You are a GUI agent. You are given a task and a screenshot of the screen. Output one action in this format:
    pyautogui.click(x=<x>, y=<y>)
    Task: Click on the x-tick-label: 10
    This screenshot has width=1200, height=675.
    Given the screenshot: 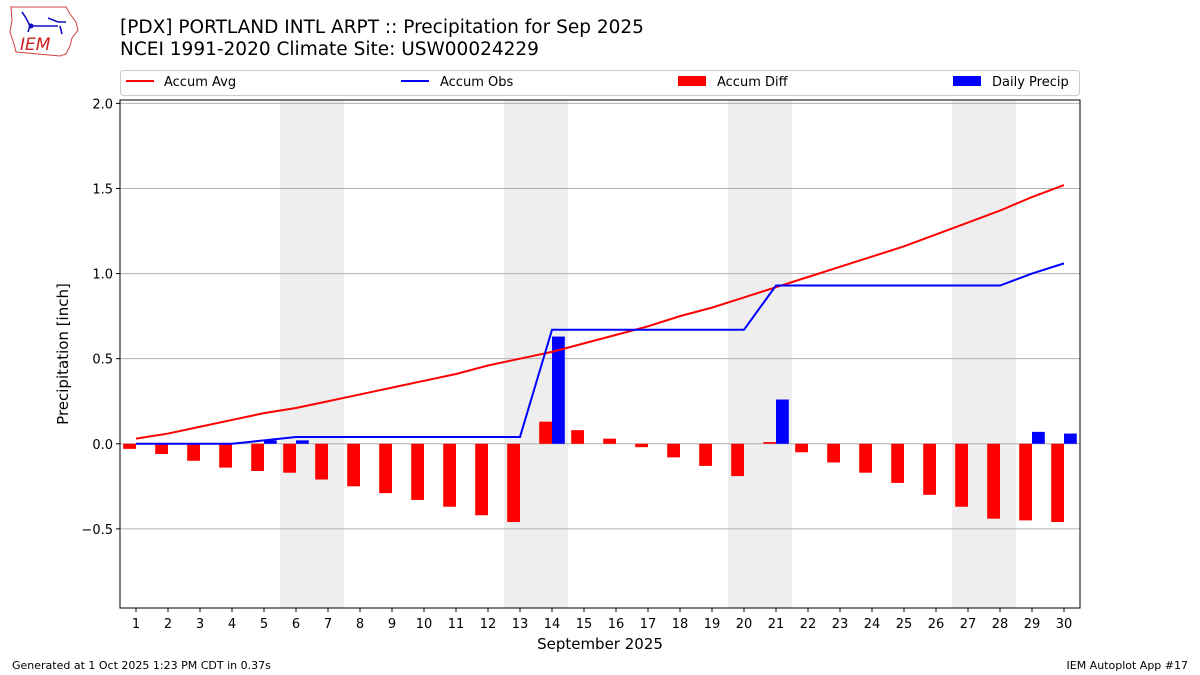 What is the action you would take?
    pyautogui.click(x=424, y=624)
    